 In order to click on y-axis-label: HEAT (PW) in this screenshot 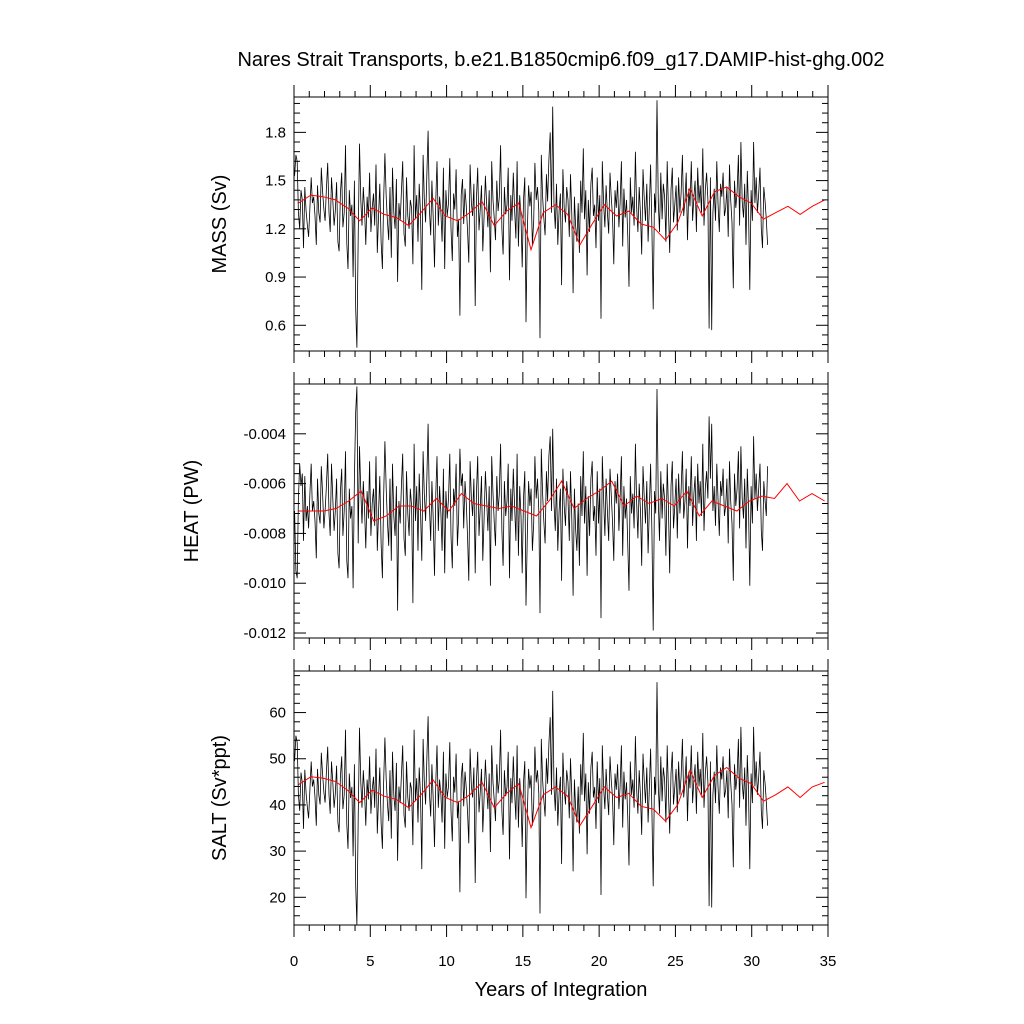, I will do `click(192, 511)`.